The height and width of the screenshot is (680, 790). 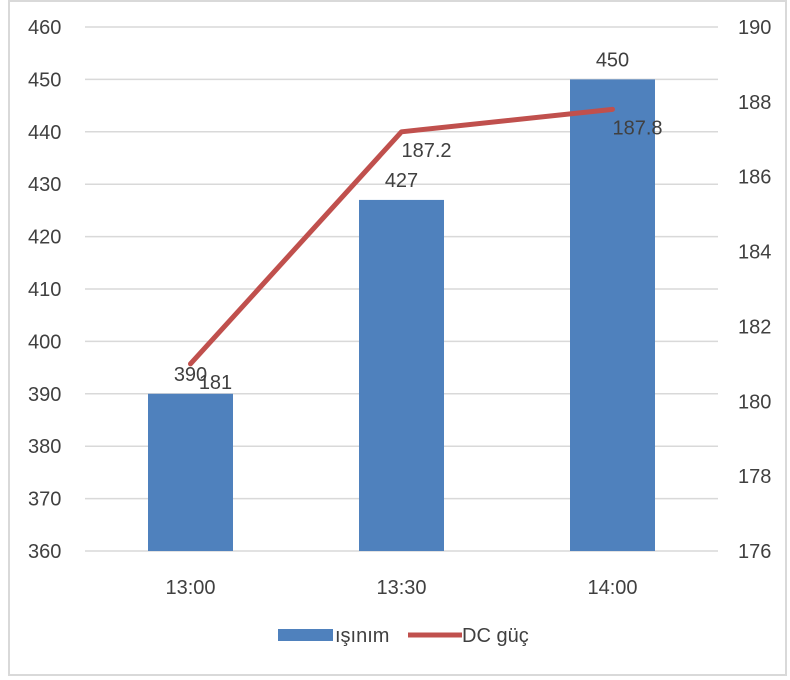 What do you see at coordinates (754, 402) in the screenshot?
I see `right-tick-label: 180` at bounding box center [754, 402].